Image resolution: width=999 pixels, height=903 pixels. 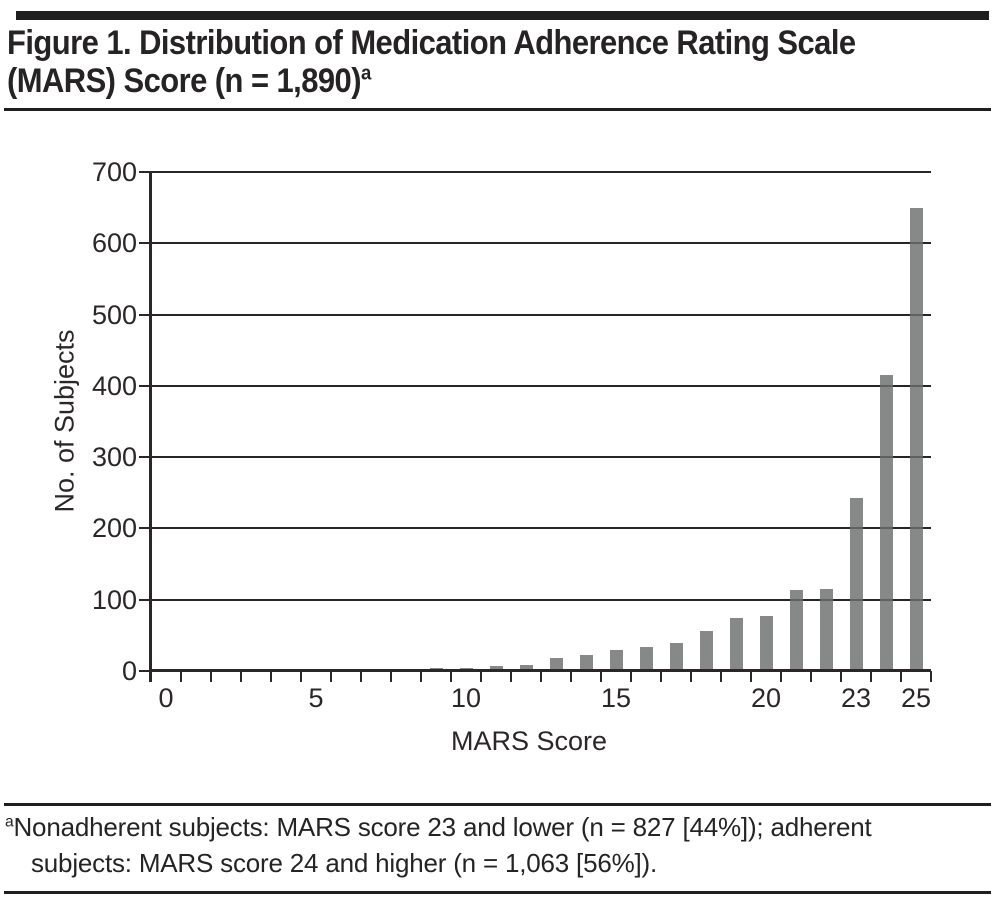 What do you see at coordinates (502, 15) in the screenshot?
I see `figure-header-bar` at bounding box center [502, 15].